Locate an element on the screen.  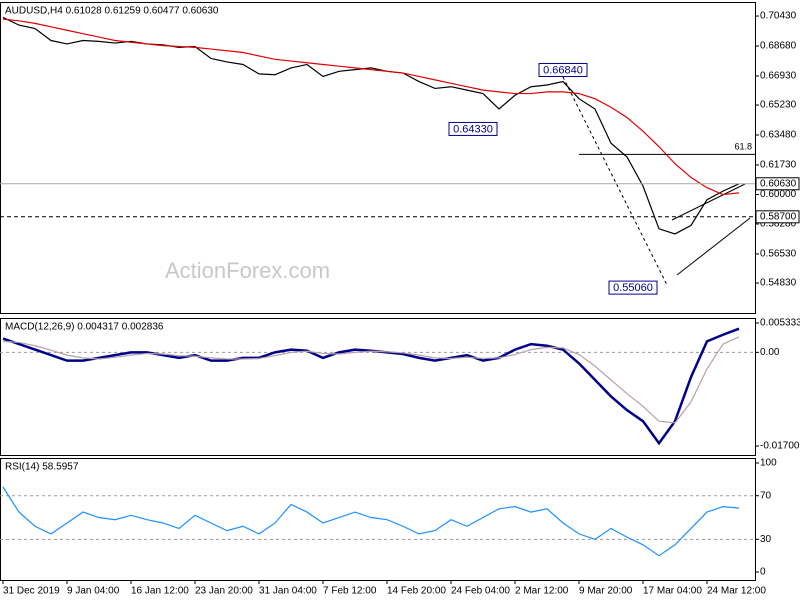
y-tick-label: 0.65230 is located at coordinates (778, 105).